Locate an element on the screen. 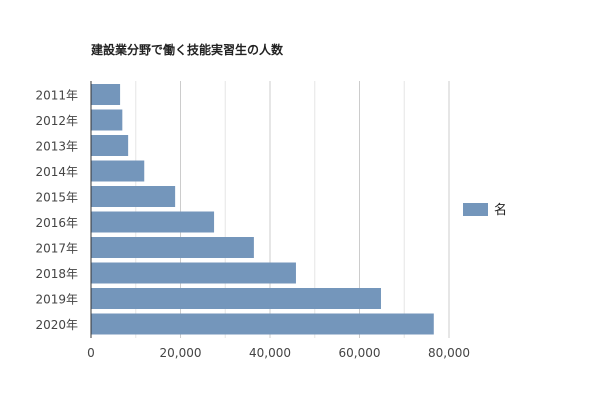  bar-2019年 is located at coordinates (236, 298).